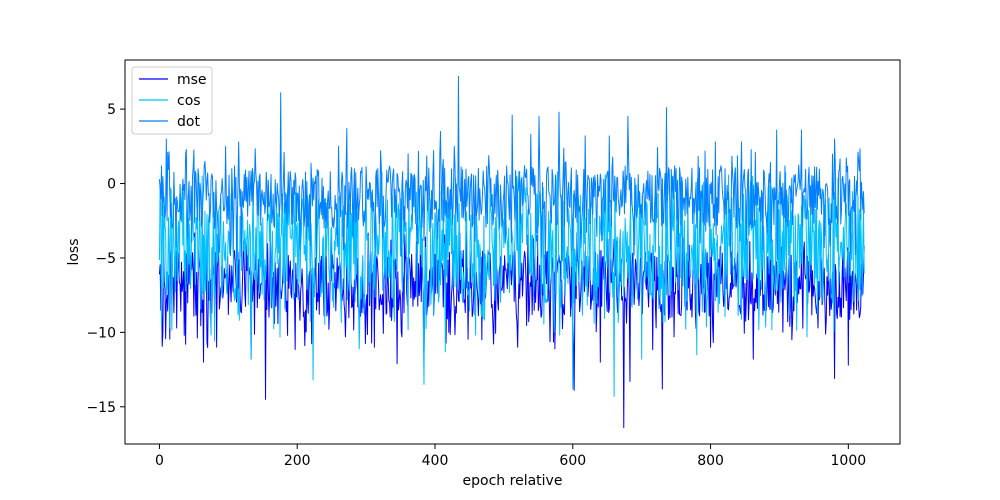  I want to click on y-tick-label: −10, so click(101, 333).